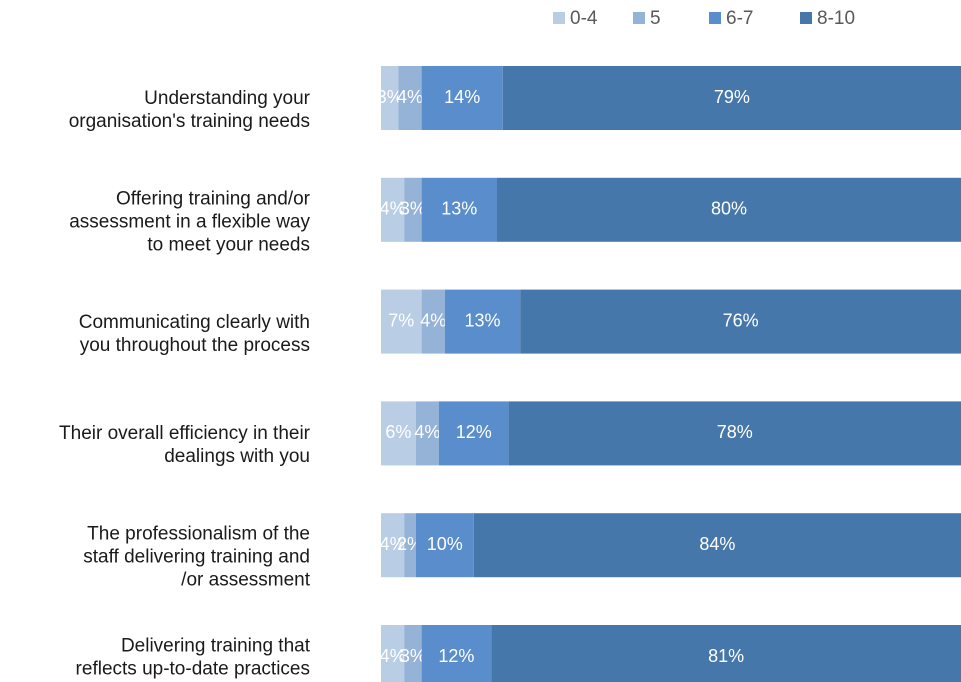  I want to click on value-label: 84%, so click(717, 544).